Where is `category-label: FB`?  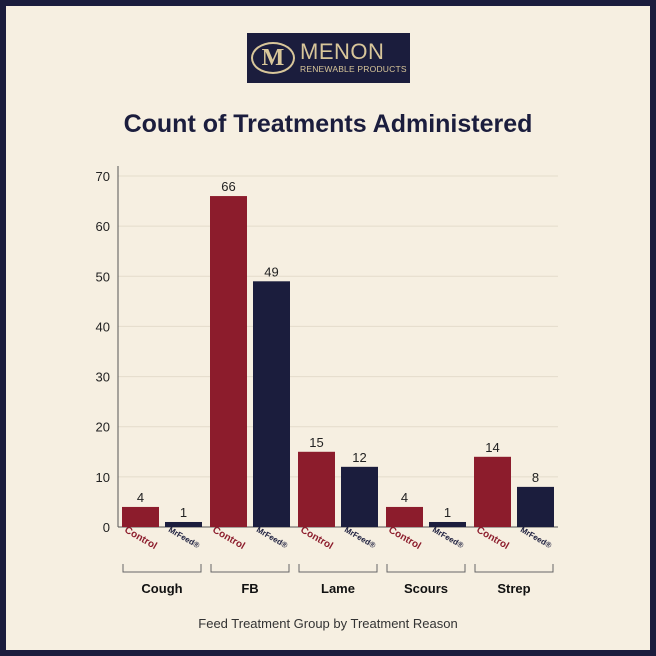
category-label: FB is located at coordinates (249, 588).